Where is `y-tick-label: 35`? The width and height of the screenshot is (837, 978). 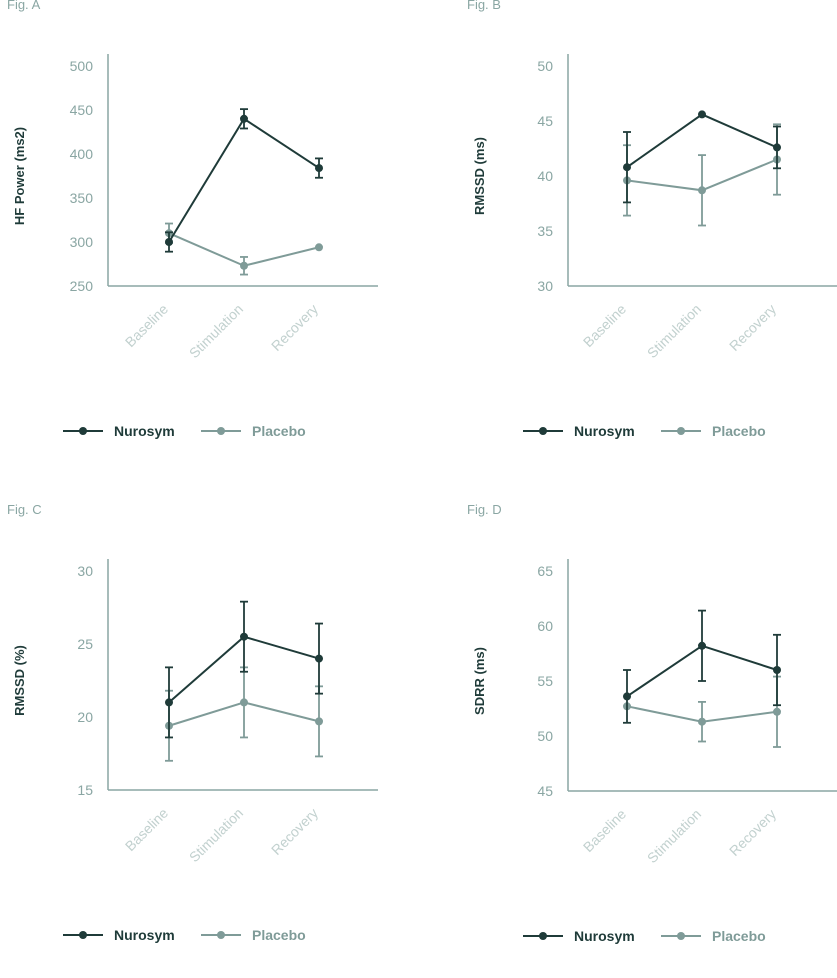 y-tick-label: 35 is located at coordinates (545, 231).